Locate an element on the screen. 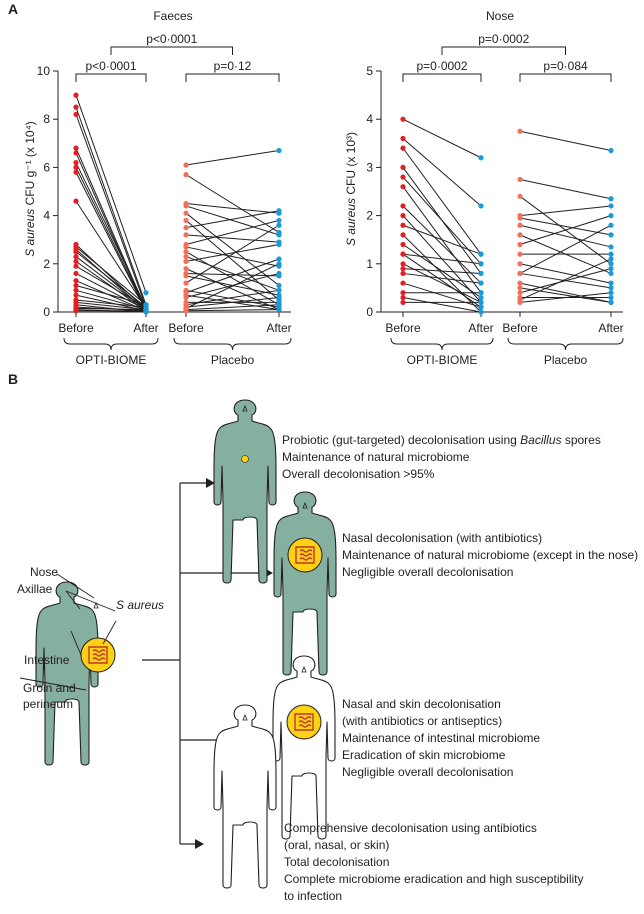 This screenshot has width=644, height=914. outcome-2-line-3: Negligible overall decolonisation is located at coordinates (427, 572).